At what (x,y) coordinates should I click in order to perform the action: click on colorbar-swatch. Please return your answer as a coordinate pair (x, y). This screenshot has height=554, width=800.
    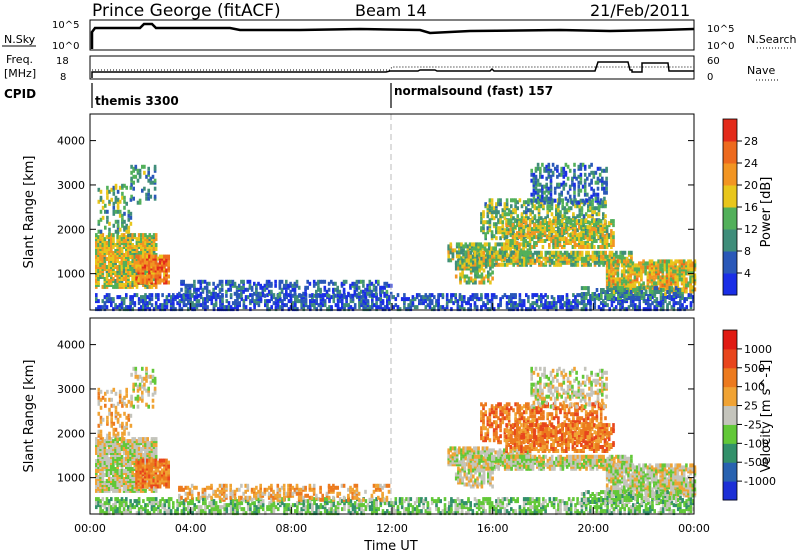
    Looking at the image, I should click on (730, 218).